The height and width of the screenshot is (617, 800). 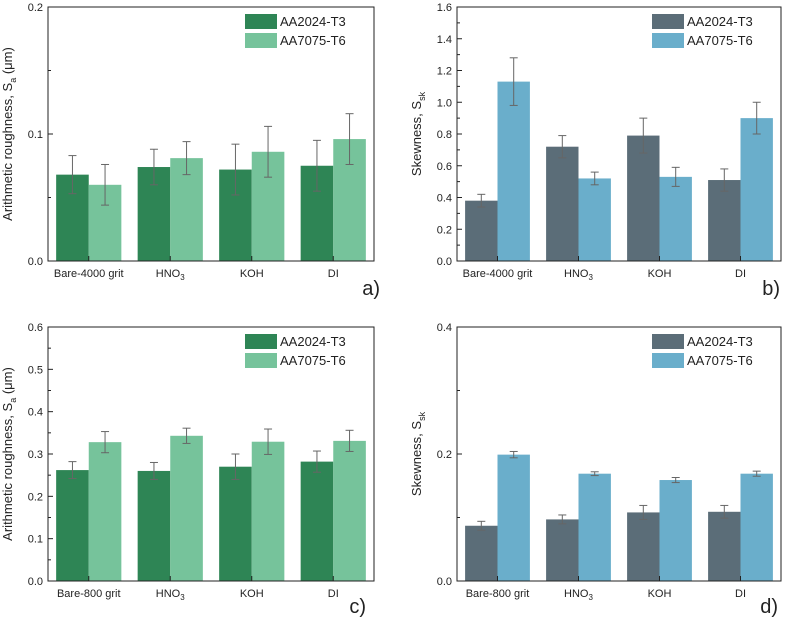 I want to click on panel-label: a), so click(x=371, y=289).